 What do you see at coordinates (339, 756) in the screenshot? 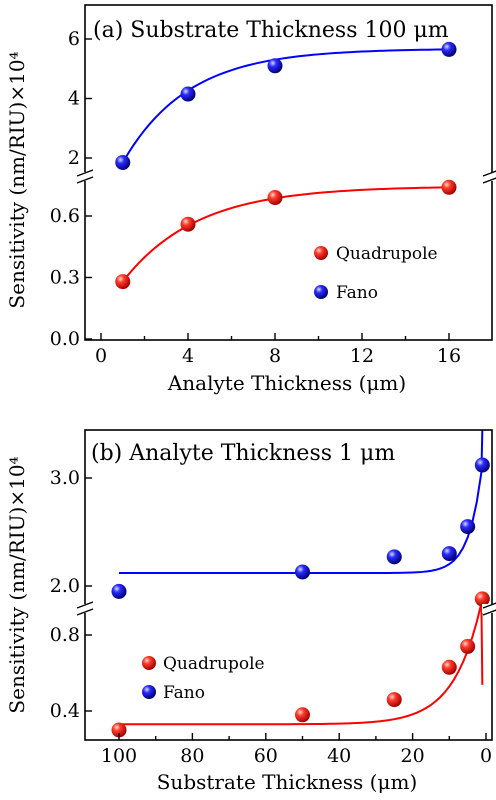
I see `x-tick-label: 40` at bounding box center [339, 756].